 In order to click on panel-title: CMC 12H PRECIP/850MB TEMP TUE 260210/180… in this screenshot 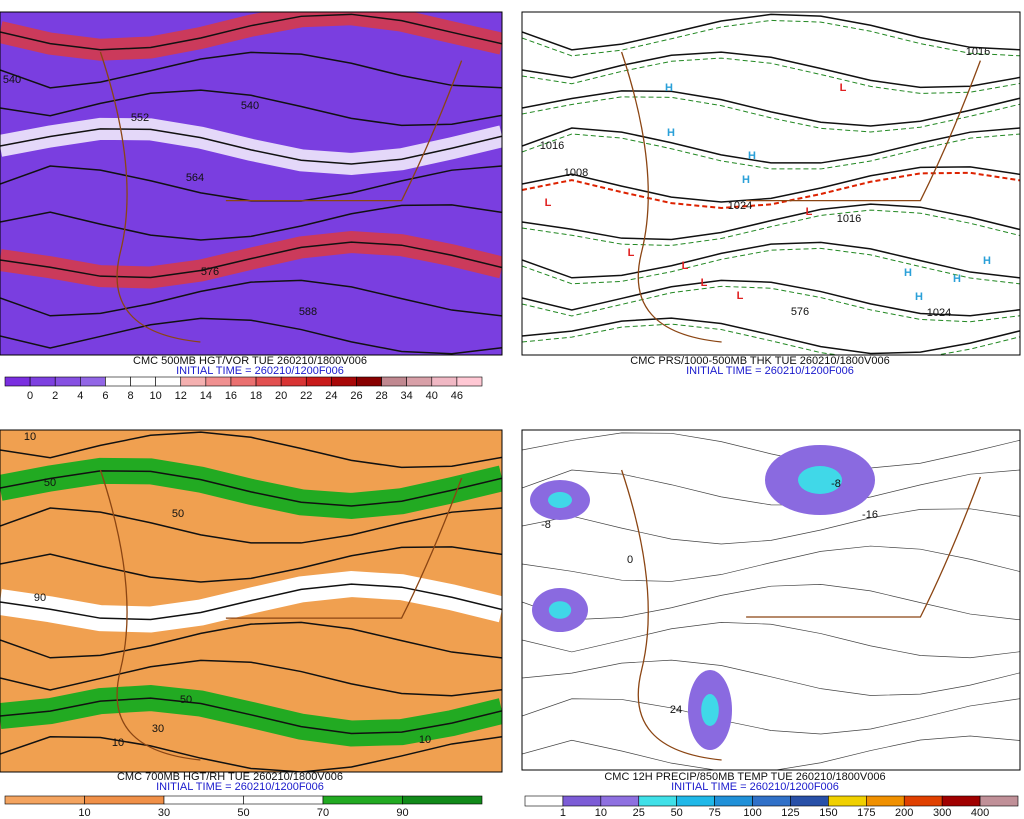, I will do `click(744, 777)`.